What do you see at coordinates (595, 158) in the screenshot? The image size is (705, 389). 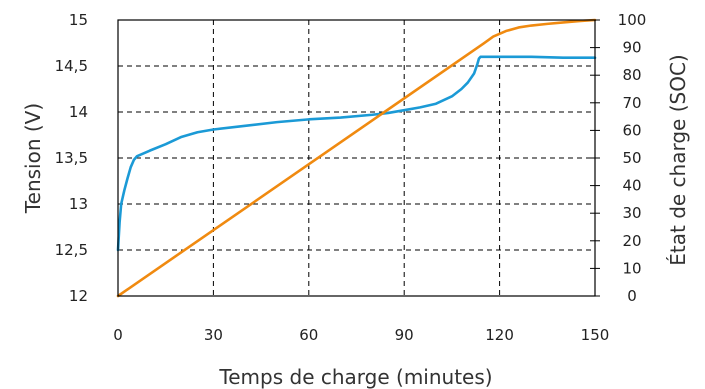 I see `tick-marks` at bounding box center [595, 158].